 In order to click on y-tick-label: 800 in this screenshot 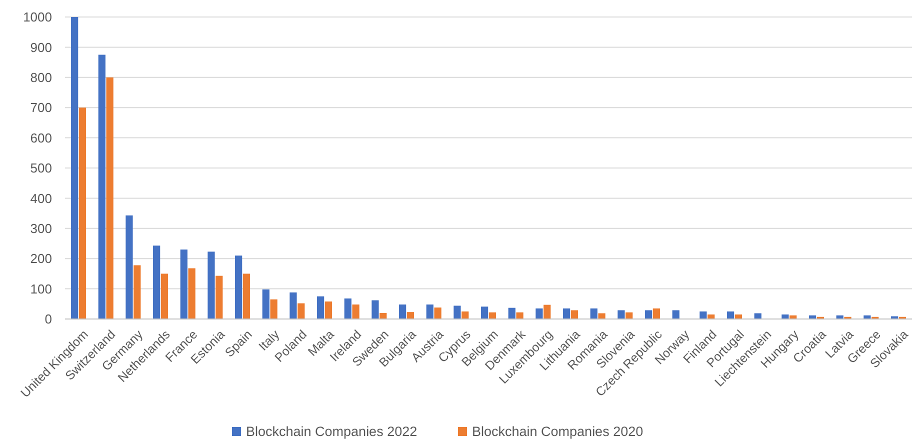, I will do `click(41, 77)`.